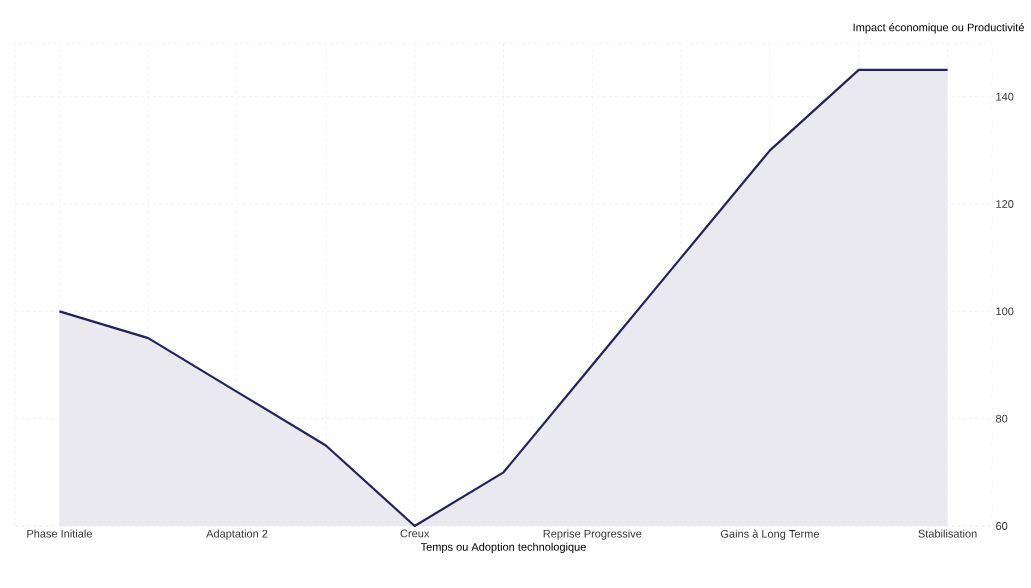 The width and height of the screenshot is (1031, 588). I want to click on x-tick-label: Stabilisation, so click(947, 533).